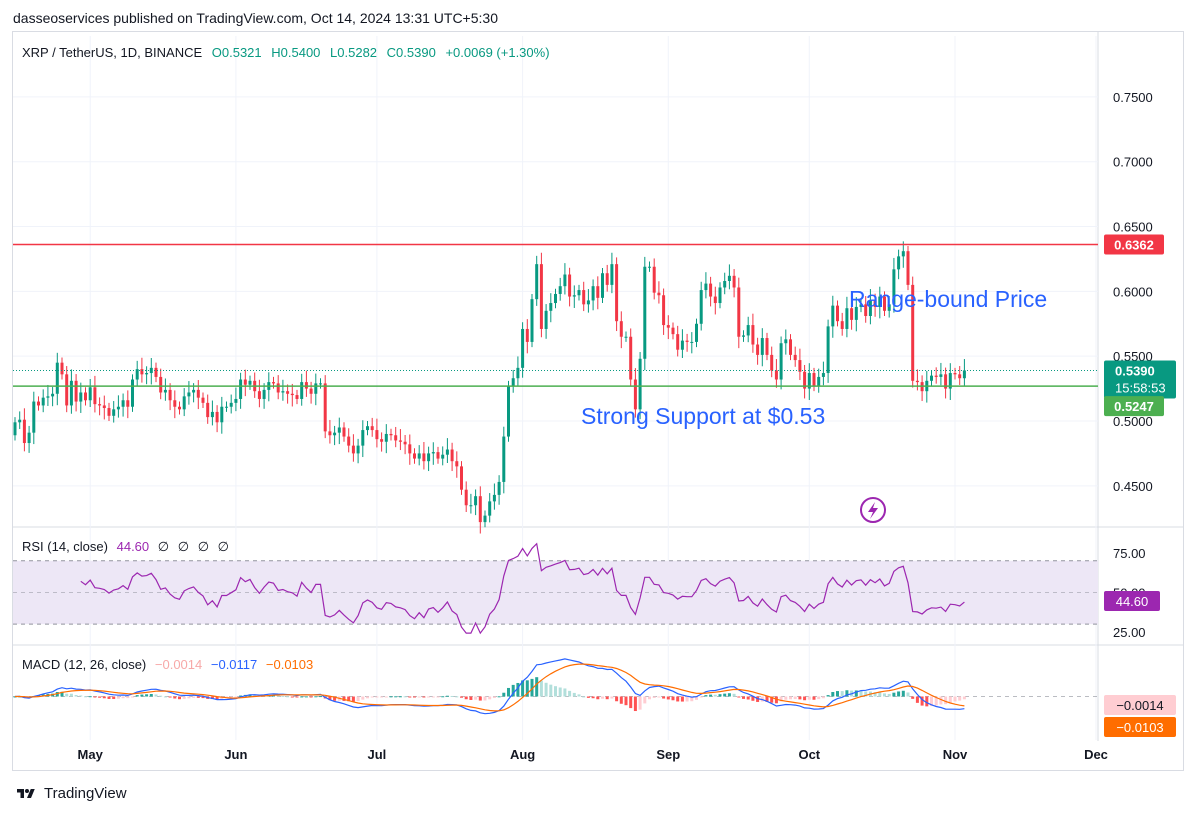  I want to click on time-tick-label: Dec, so click(1096, 754).